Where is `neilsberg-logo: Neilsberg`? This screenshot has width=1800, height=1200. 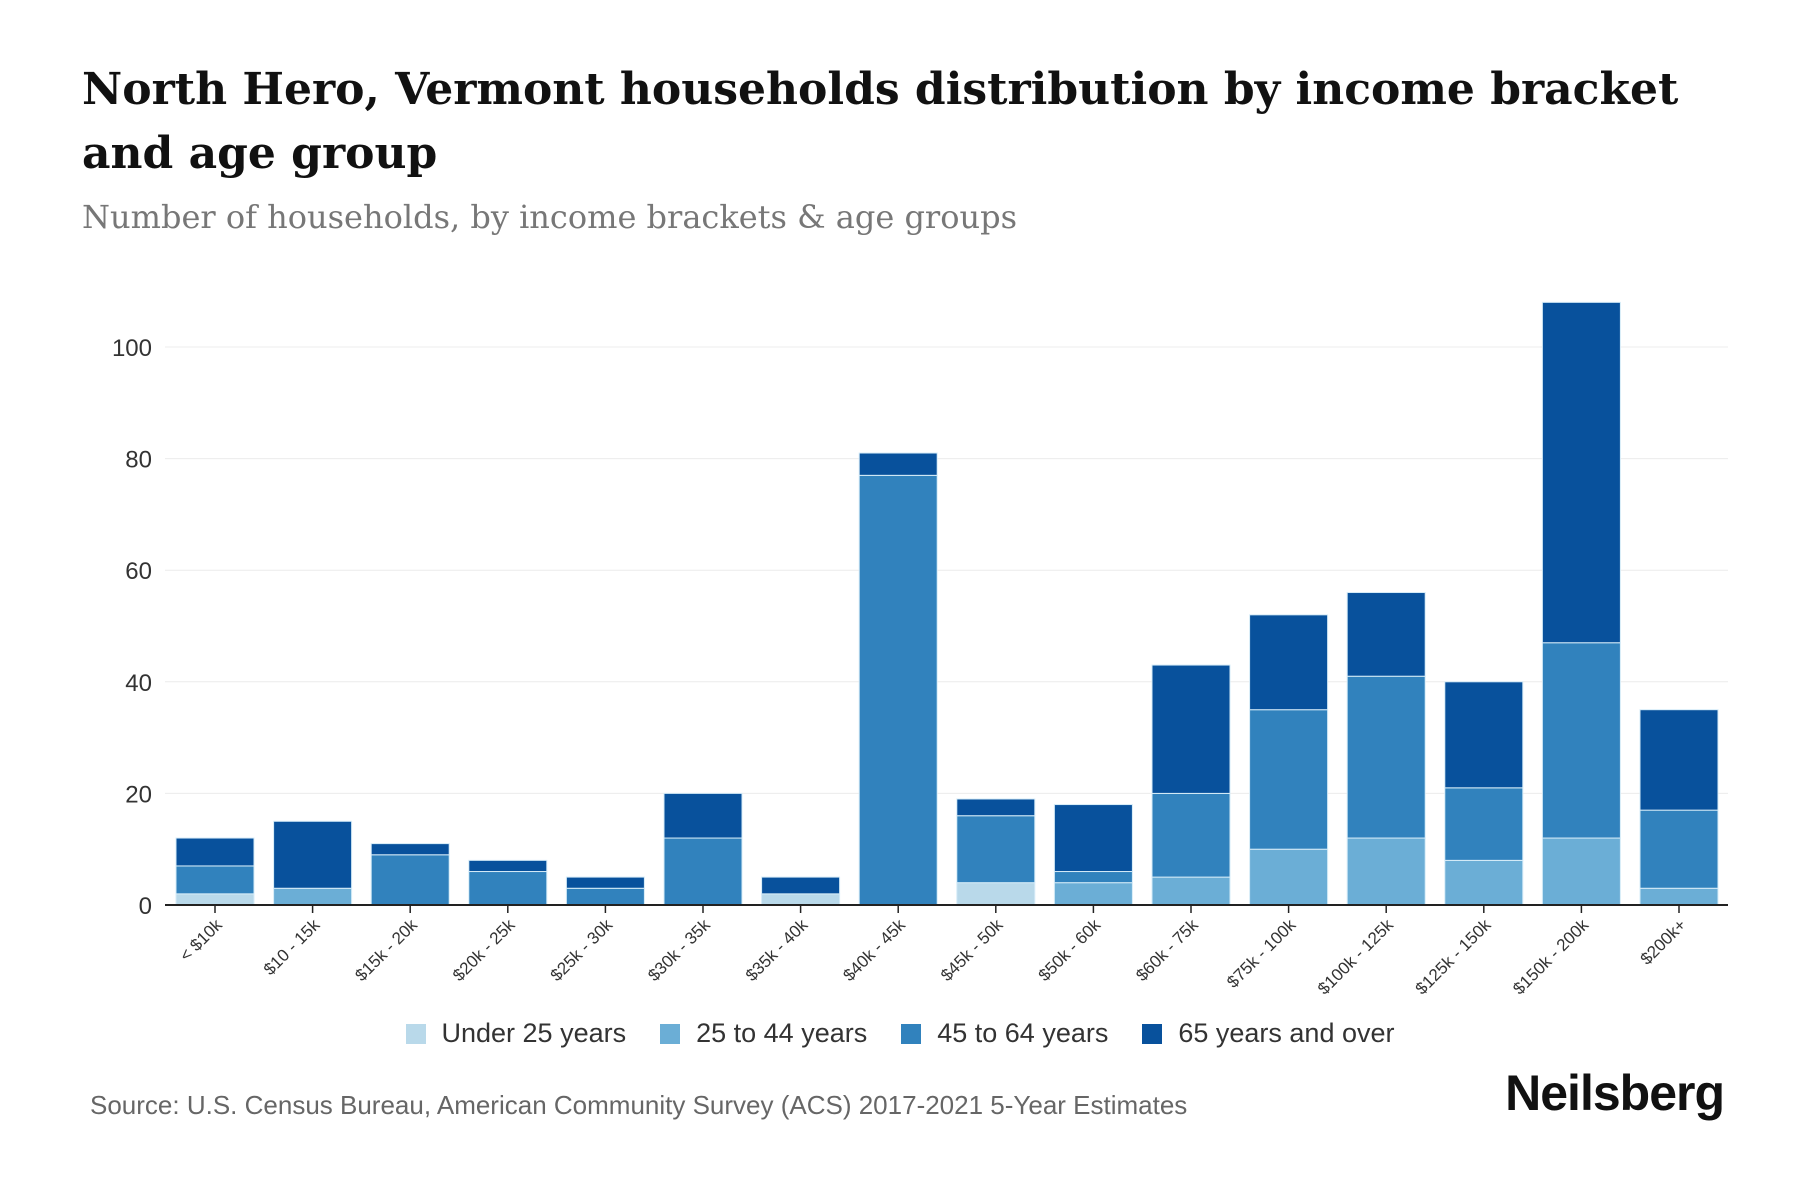 neilsberg-logo: Neilsberg is located at coordinates (1615, 1093).